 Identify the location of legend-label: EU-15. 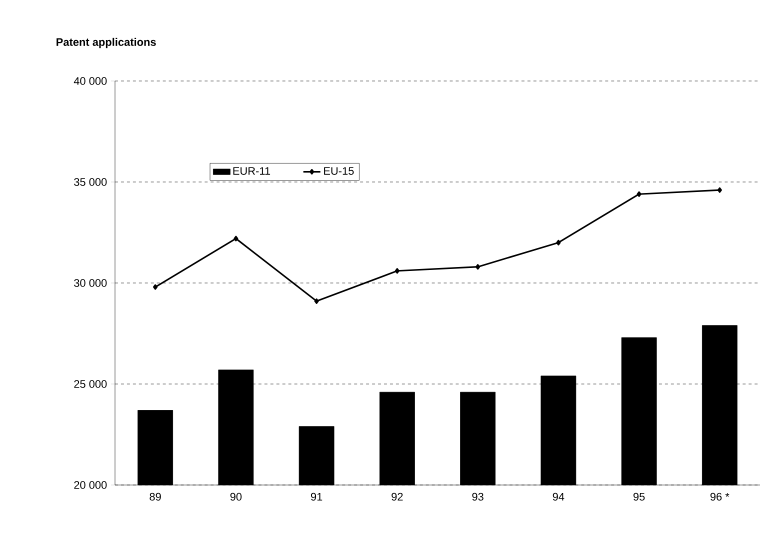
(339, 171).